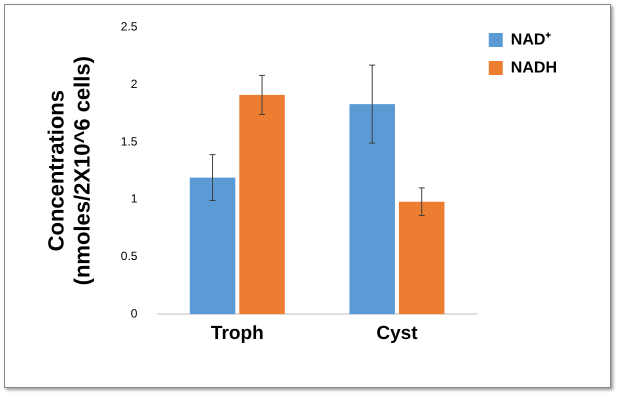 The height and width of the screenshot is (393, 617). What do you see at coordinates (533, 67) in the screenshot?
I see `legend-label: NADH` at bounding box center [533, 67].